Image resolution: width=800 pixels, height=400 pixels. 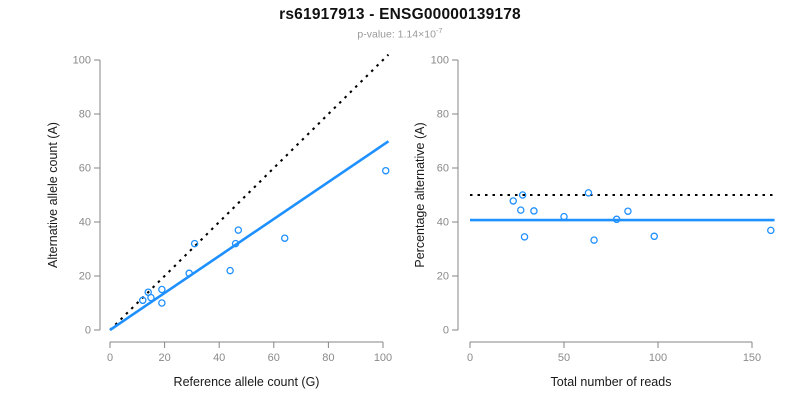 I want to click on p-value-text: p-value: 1.14×10, so click(x=396, y=34).